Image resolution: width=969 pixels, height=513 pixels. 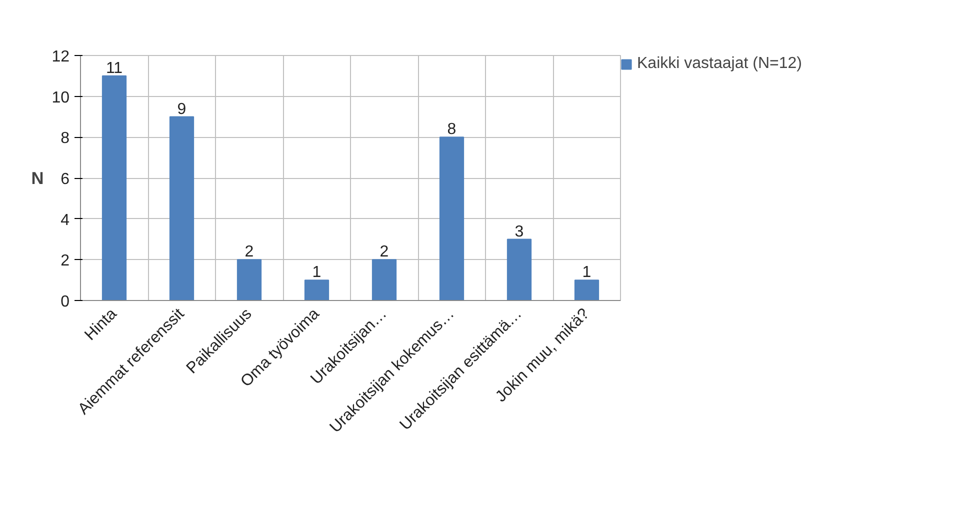 What do you see at coordinates (65, 261) in the screenshot?
I see `y-tick-label: 2` at bounding box center [65, 261].